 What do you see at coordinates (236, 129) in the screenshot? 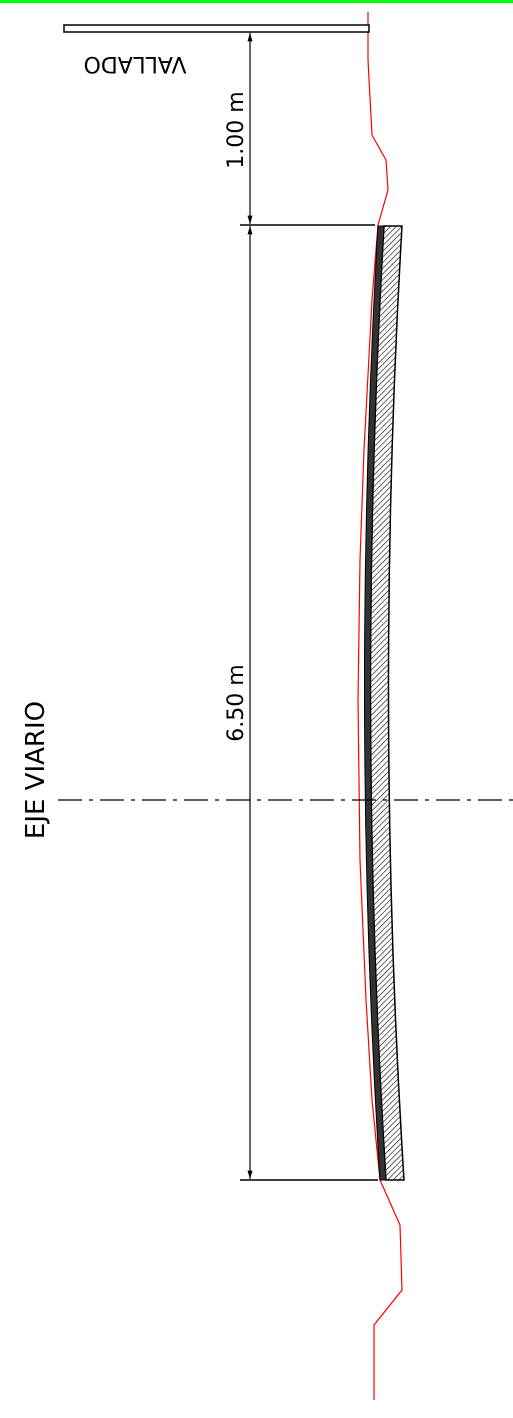
I see `dimension-label-top: 1.00 m` at bounding box center [236, 129].